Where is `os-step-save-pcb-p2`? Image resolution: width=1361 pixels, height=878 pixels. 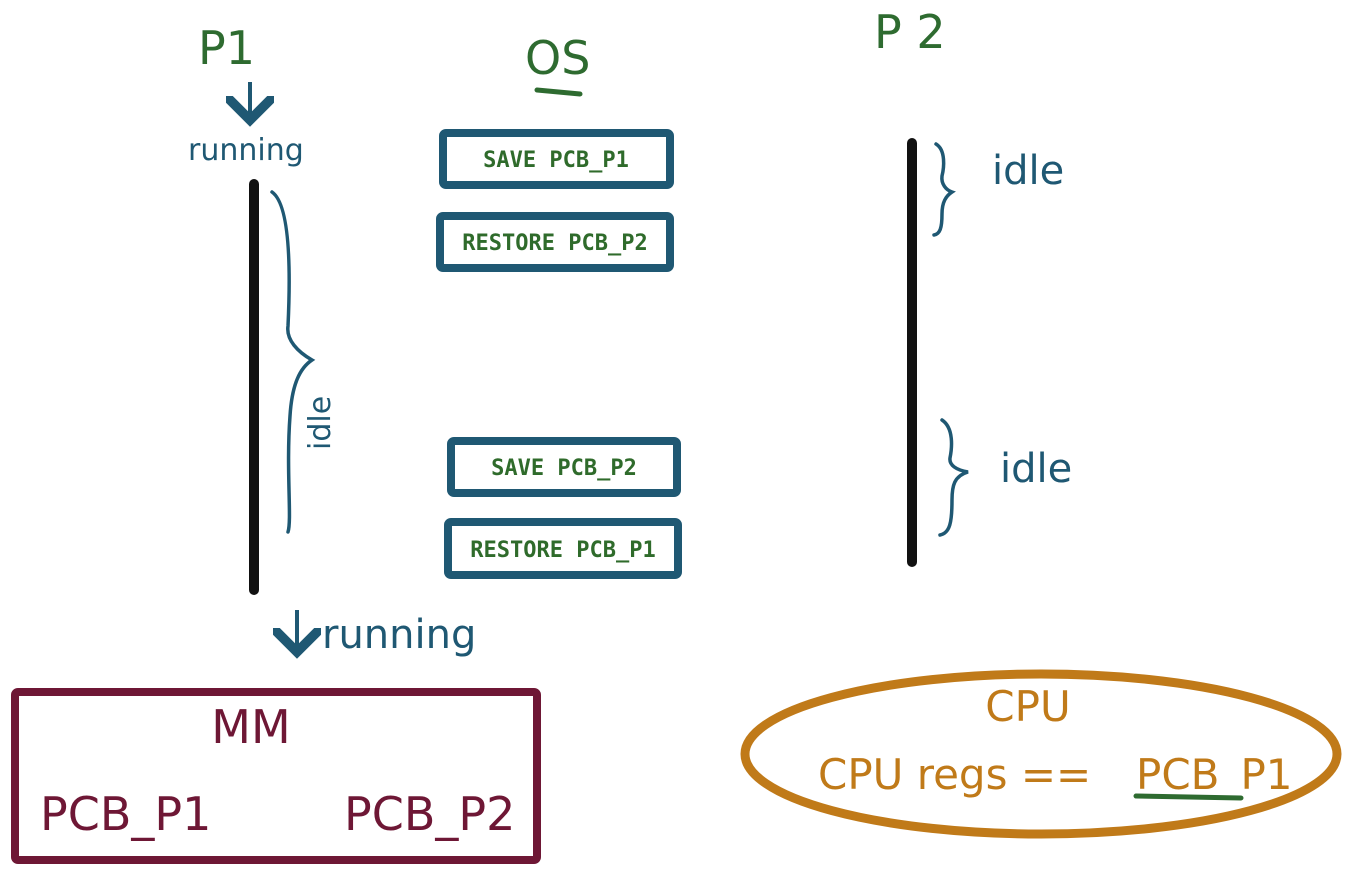 os-step-save-pcb-p2 is located at coordinates (564, 467).